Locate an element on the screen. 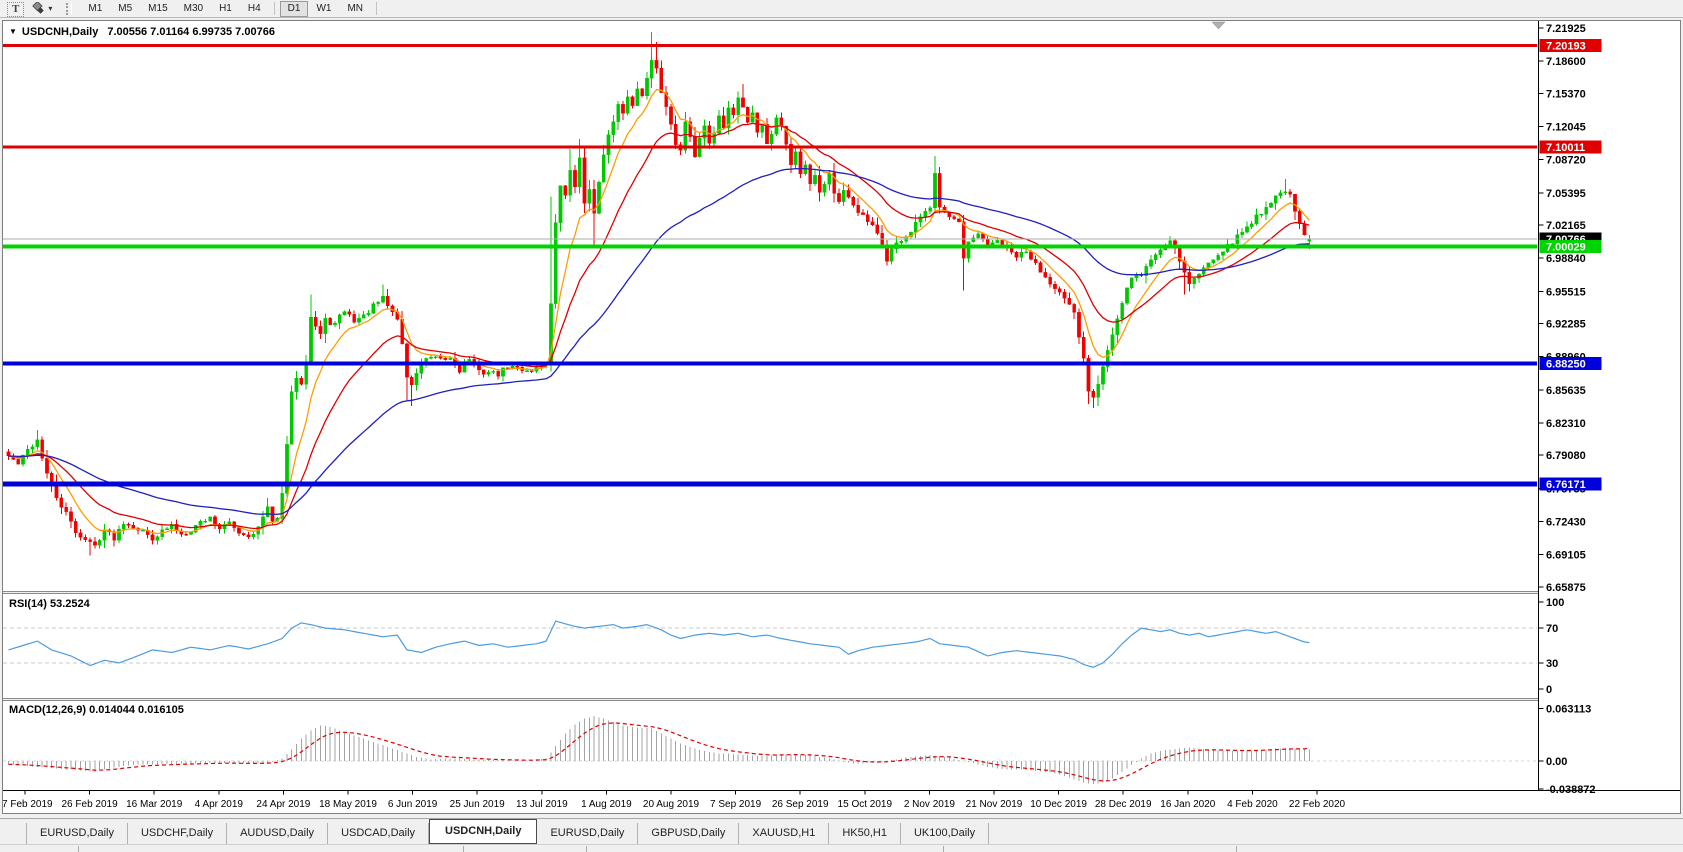  date-axis-label: 10 Dec 2019 is located at coordinates (1058, 804).